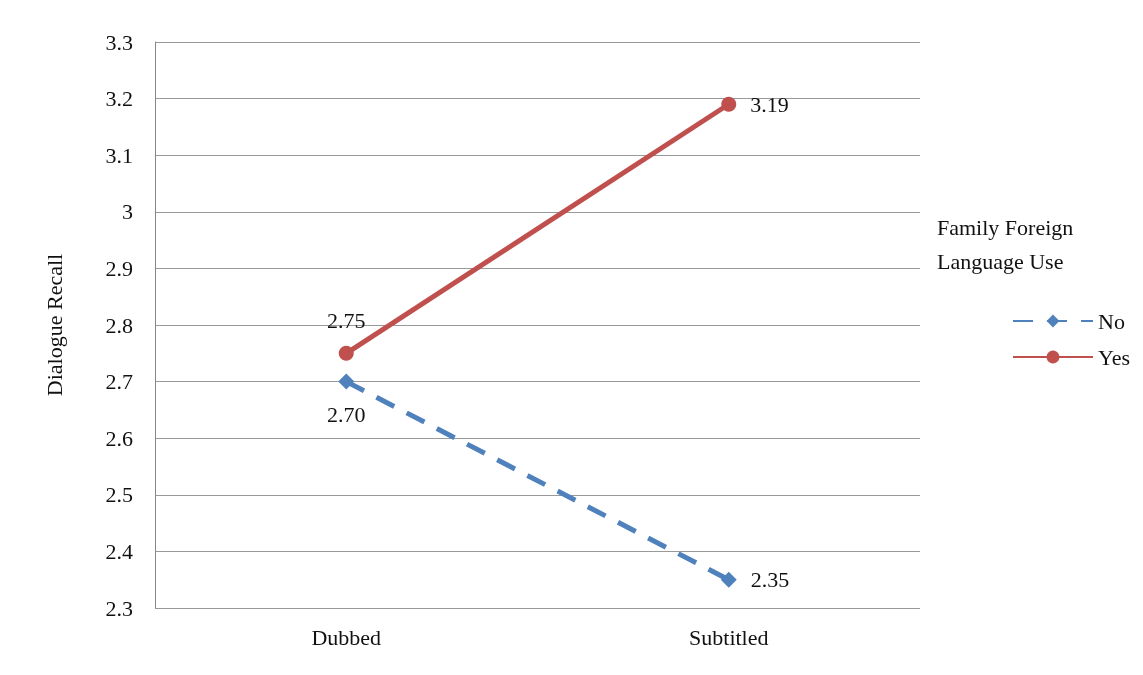  Describe the element at coordinates (119, 99) in the screenshot. I see `y-tick-label: 3.2` at that location.